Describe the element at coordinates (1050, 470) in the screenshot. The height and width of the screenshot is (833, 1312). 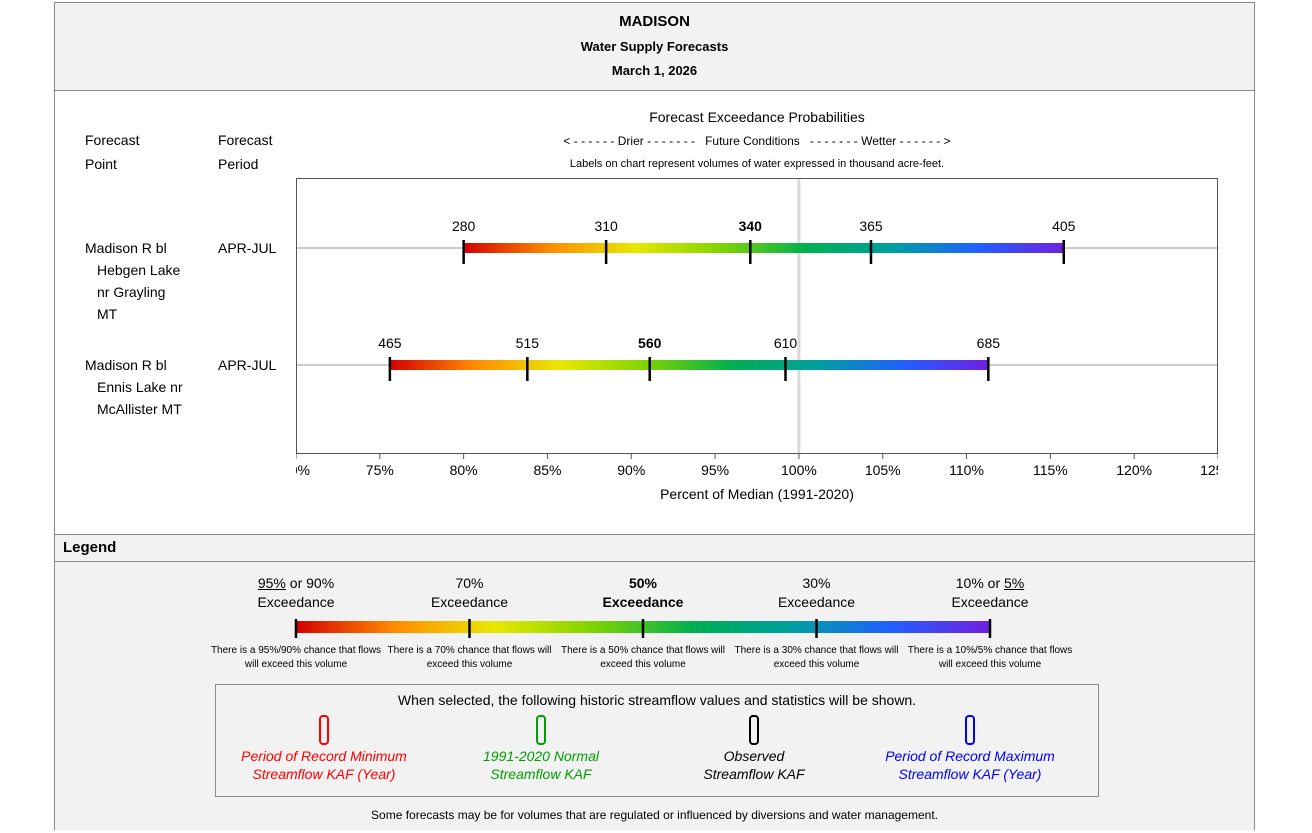
I see `x-tick-label: 115%` at that location.